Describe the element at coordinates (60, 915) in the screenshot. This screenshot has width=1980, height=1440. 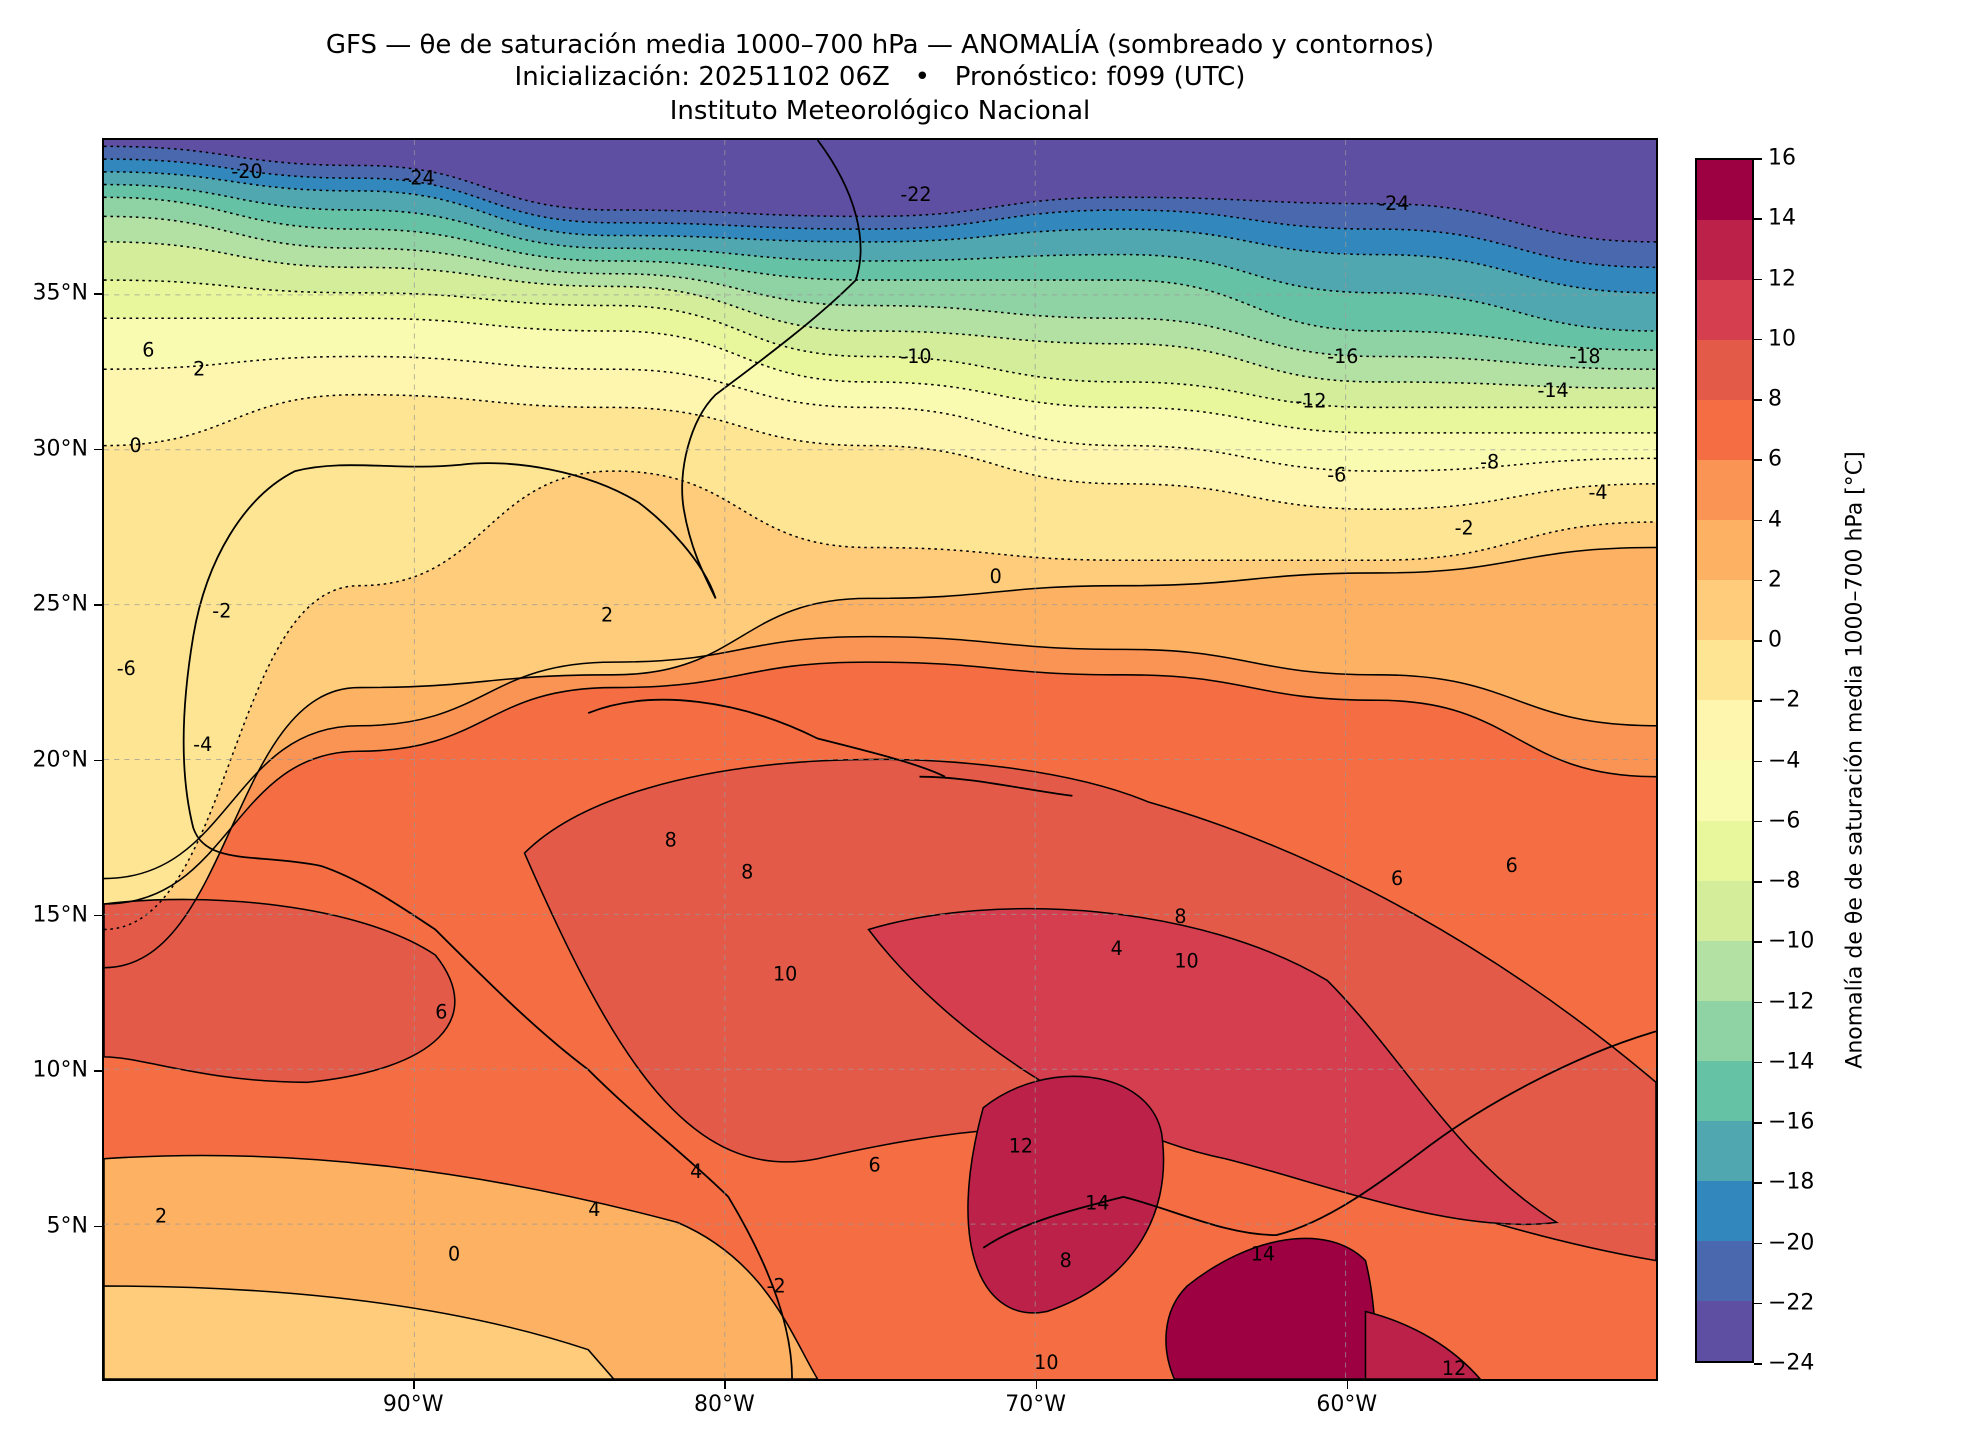
I see `y-tick-label: 15°N` at that location.